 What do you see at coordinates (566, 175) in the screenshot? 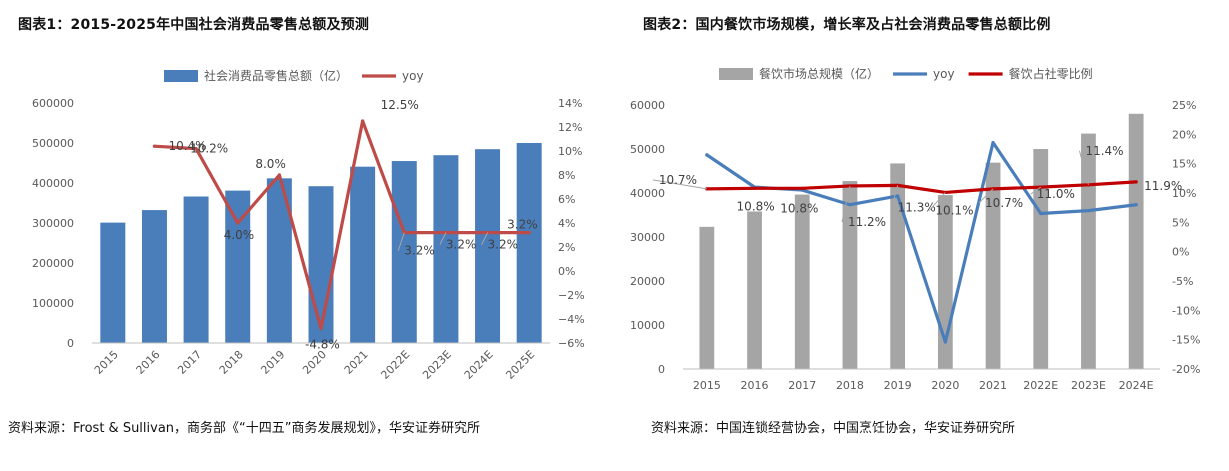
I see `y-right-tick-label: 8%` at bounding box center [566, 175].